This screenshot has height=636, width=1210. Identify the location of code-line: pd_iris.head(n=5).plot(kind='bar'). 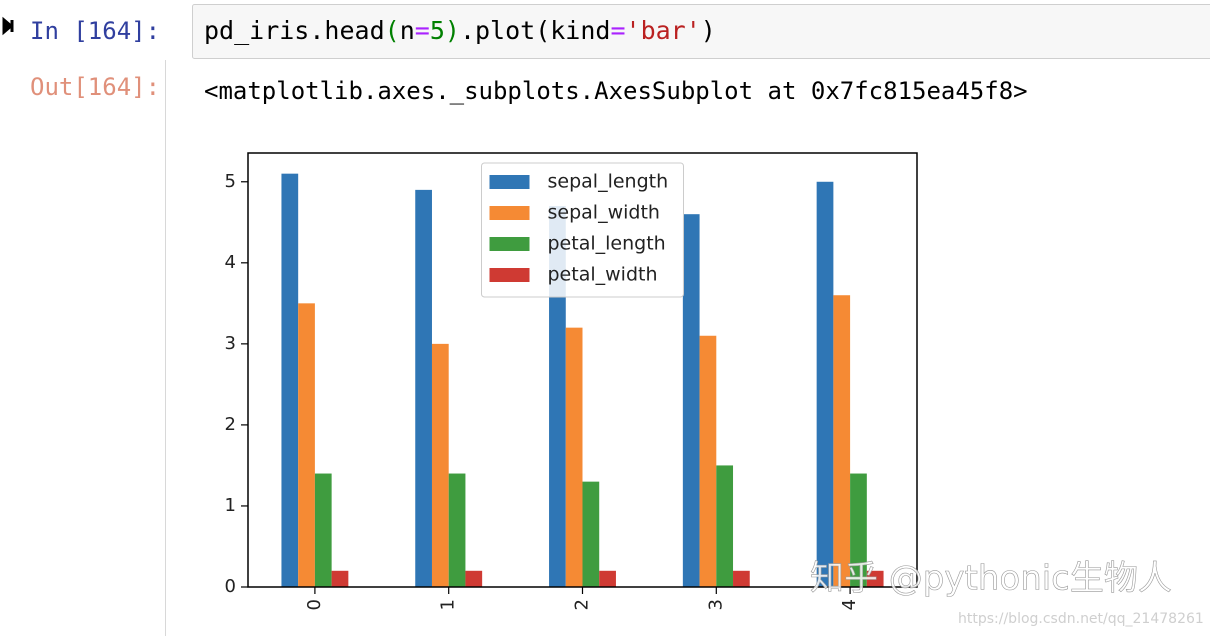
(460, 30).